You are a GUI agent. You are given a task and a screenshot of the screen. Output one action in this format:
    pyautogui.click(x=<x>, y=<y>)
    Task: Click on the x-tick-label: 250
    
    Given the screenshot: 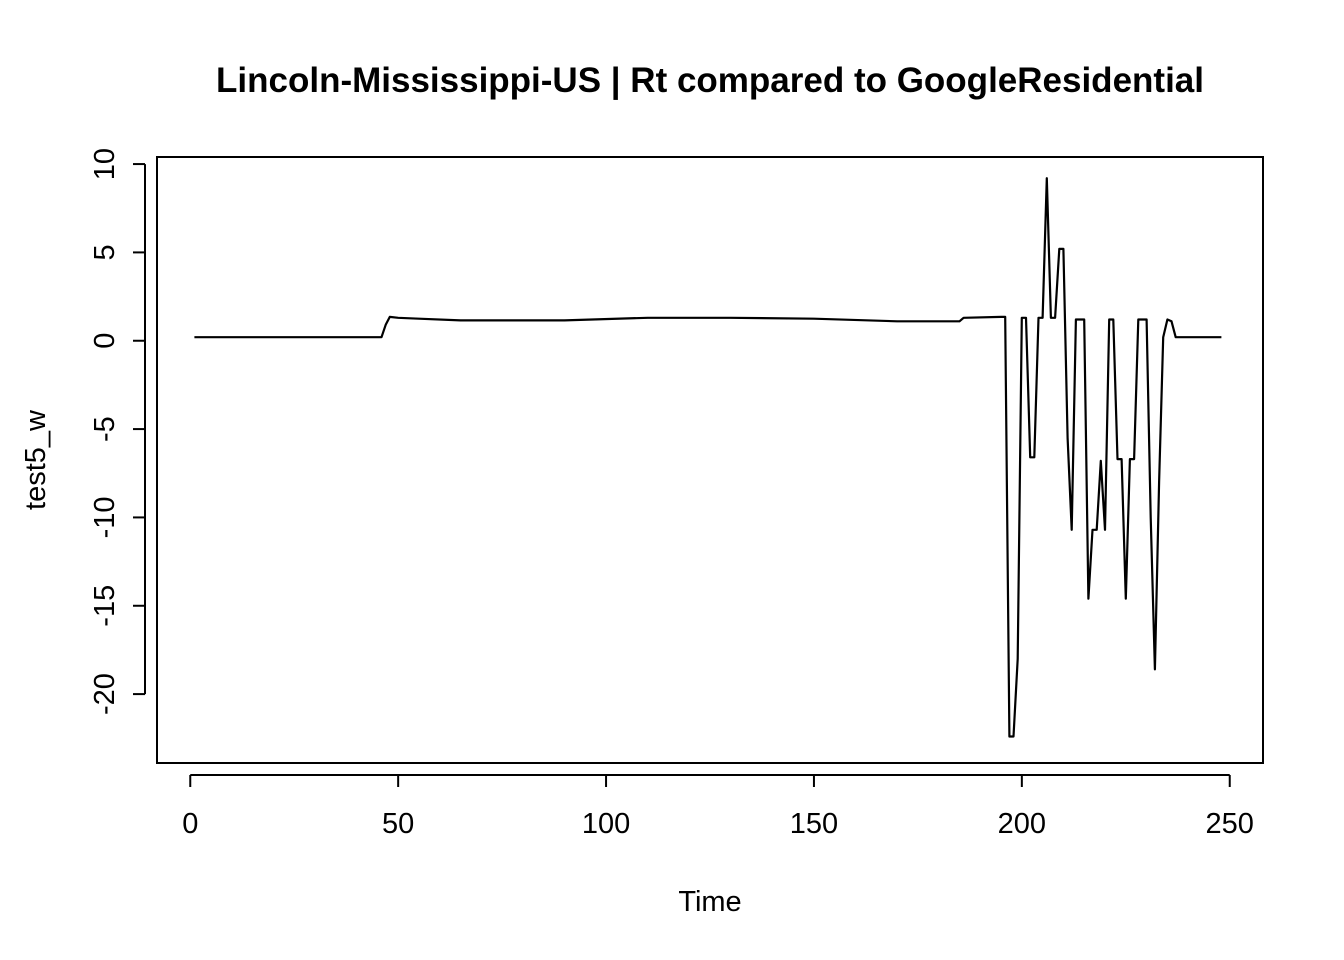 What is the action you would take?
    pyautogui.click(x=1230, y=824)
    